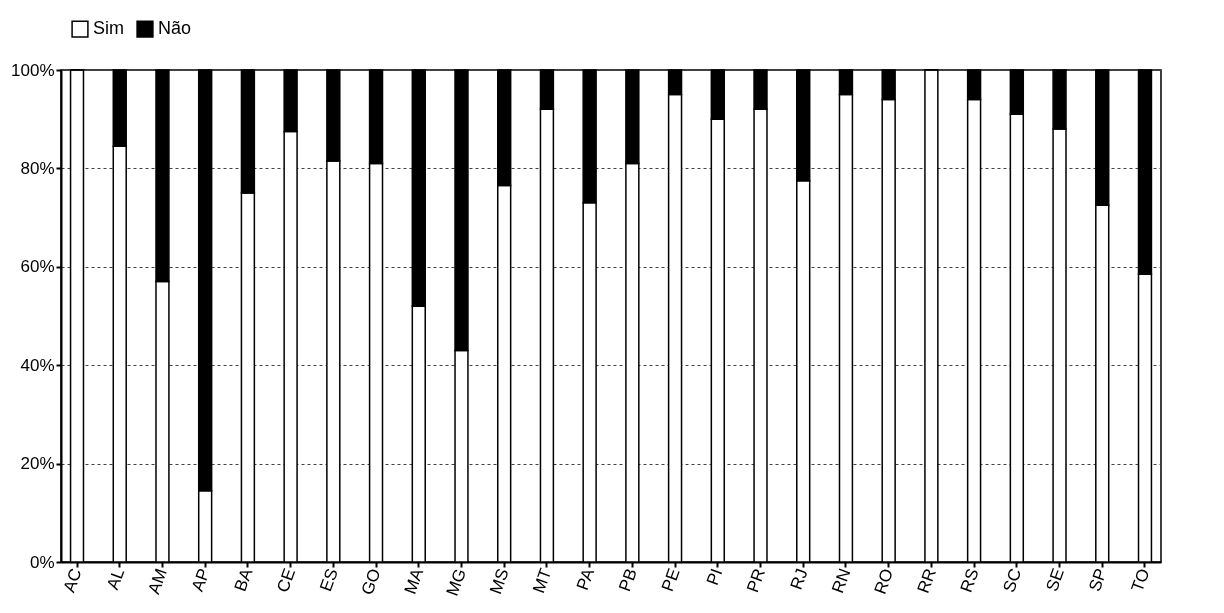 The image size is (1224, 613). What do you see at coordinates (329, 580) in the screenshot?
I see `x-tick-label: ES` at bounding box center [329, 580].